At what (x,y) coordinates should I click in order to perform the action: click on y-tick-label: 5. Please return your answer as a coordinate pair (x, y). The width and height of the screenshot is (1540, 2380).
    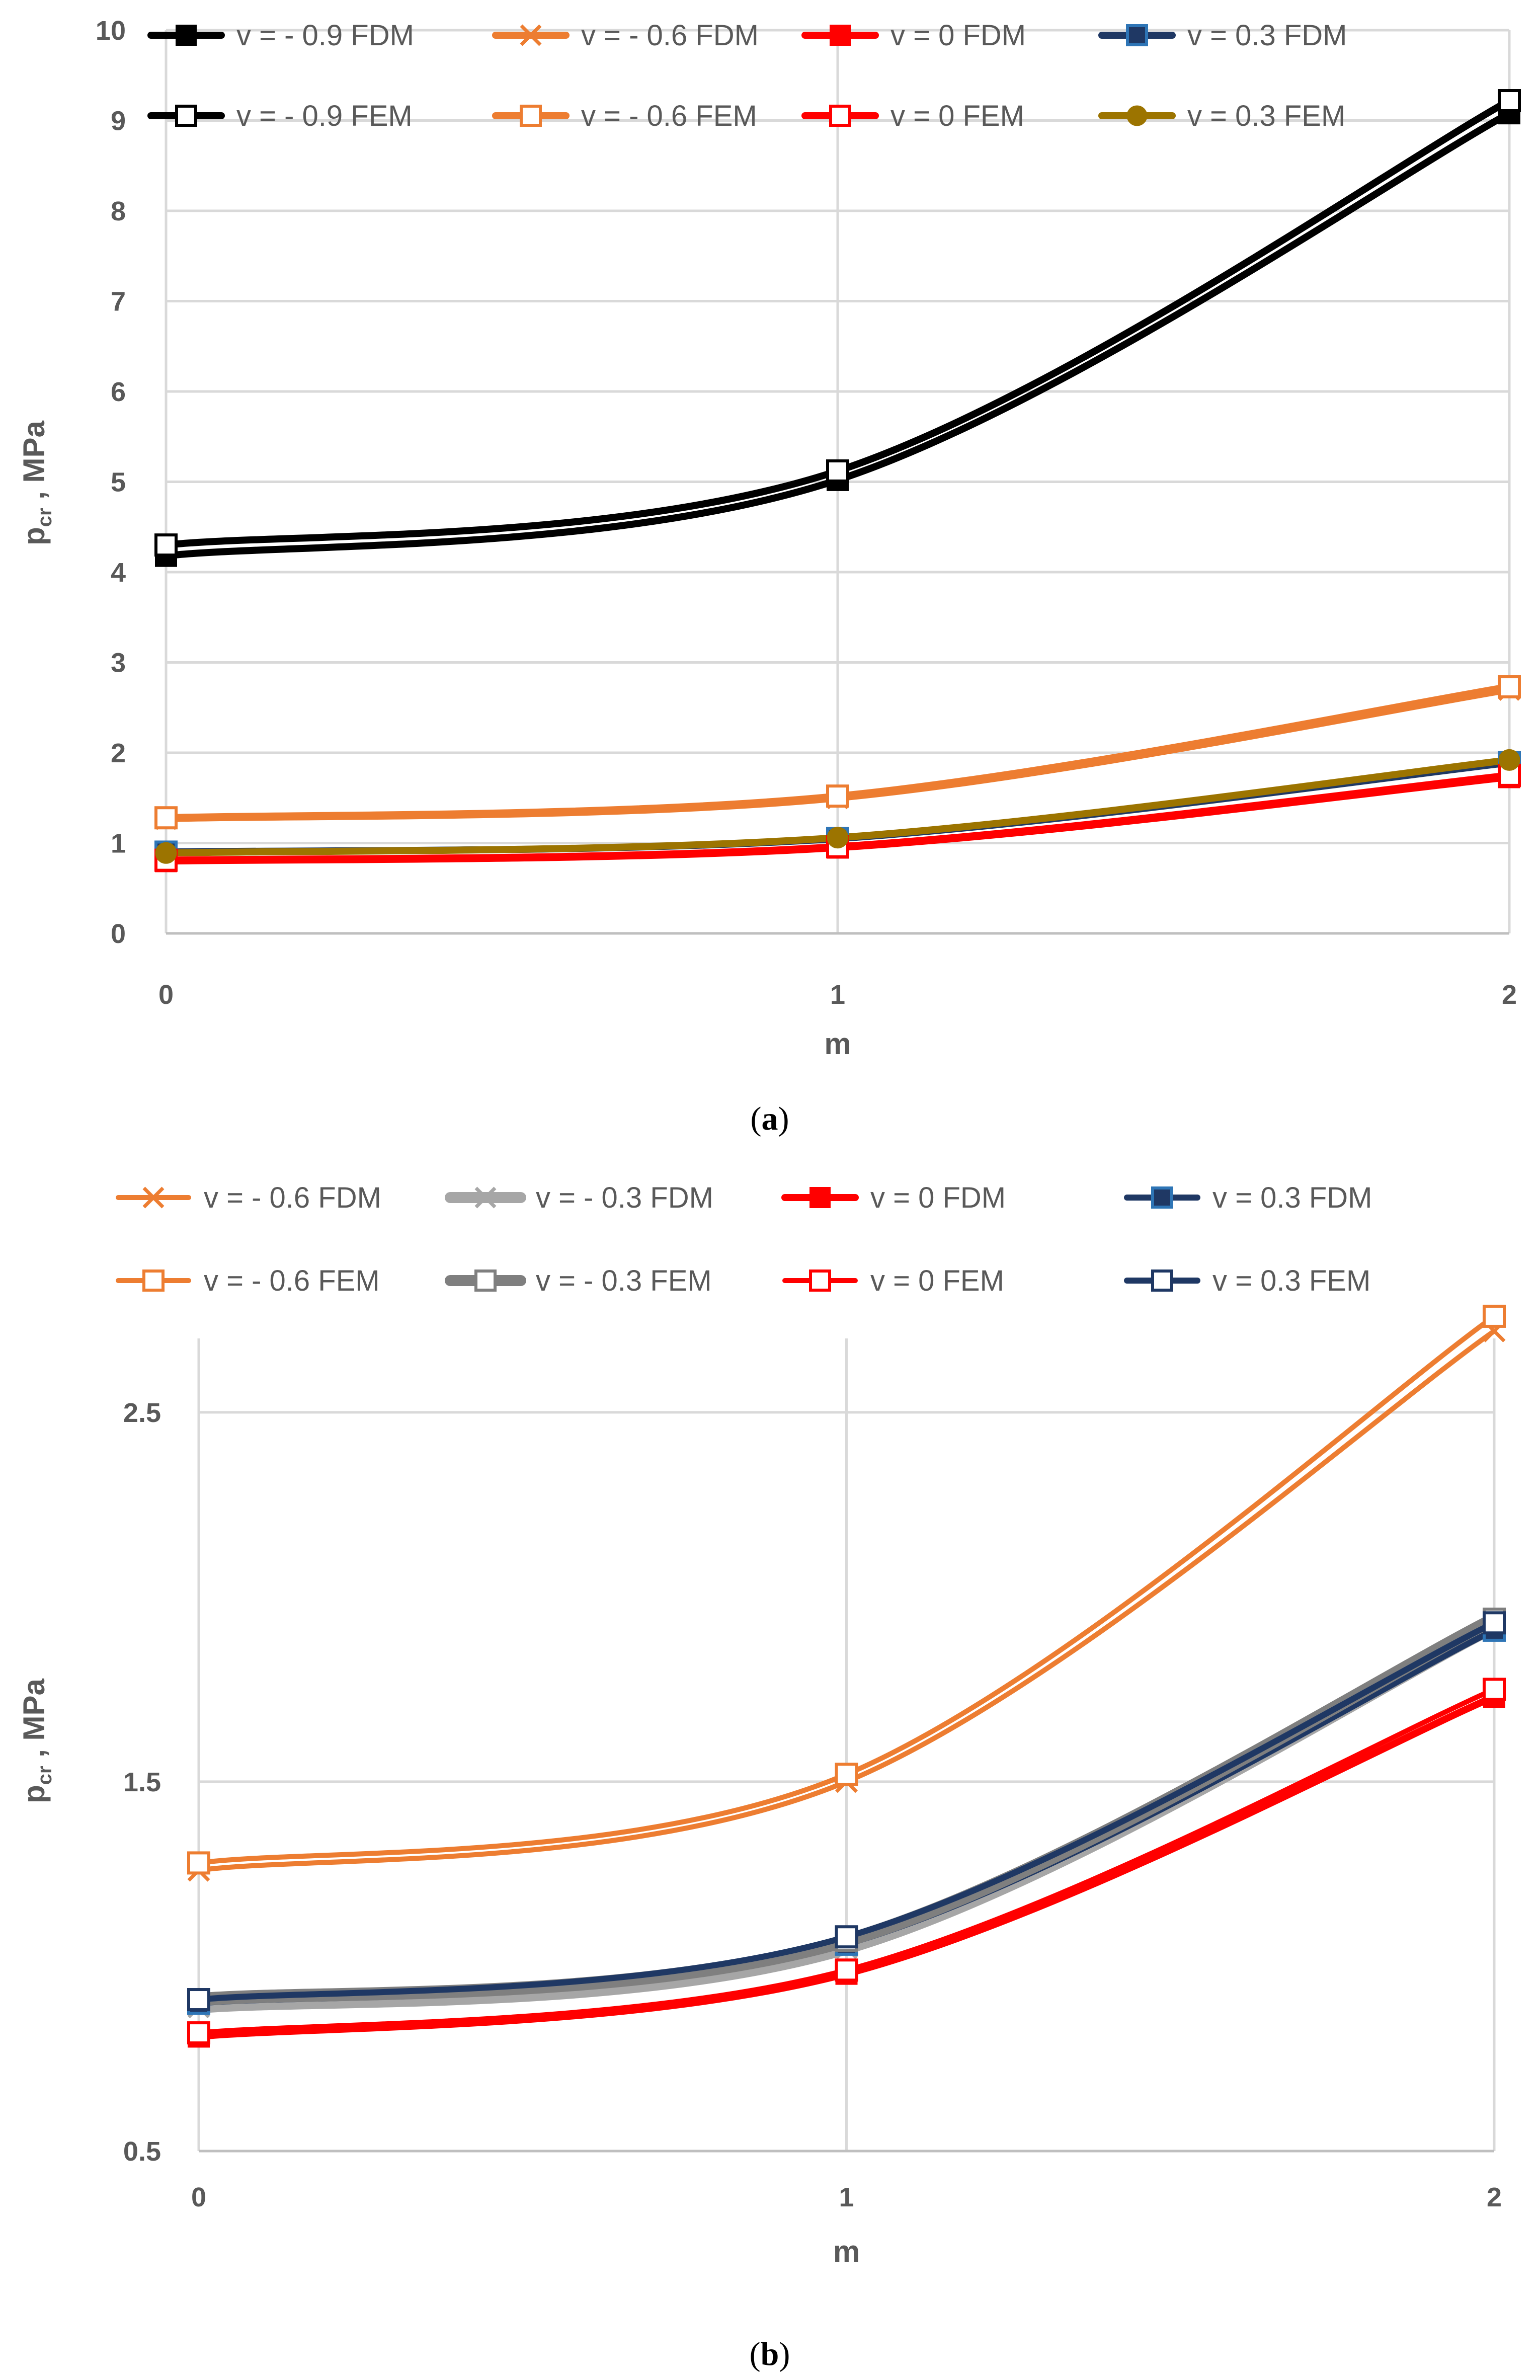
    Looking at the image, I should click on (118, 483).